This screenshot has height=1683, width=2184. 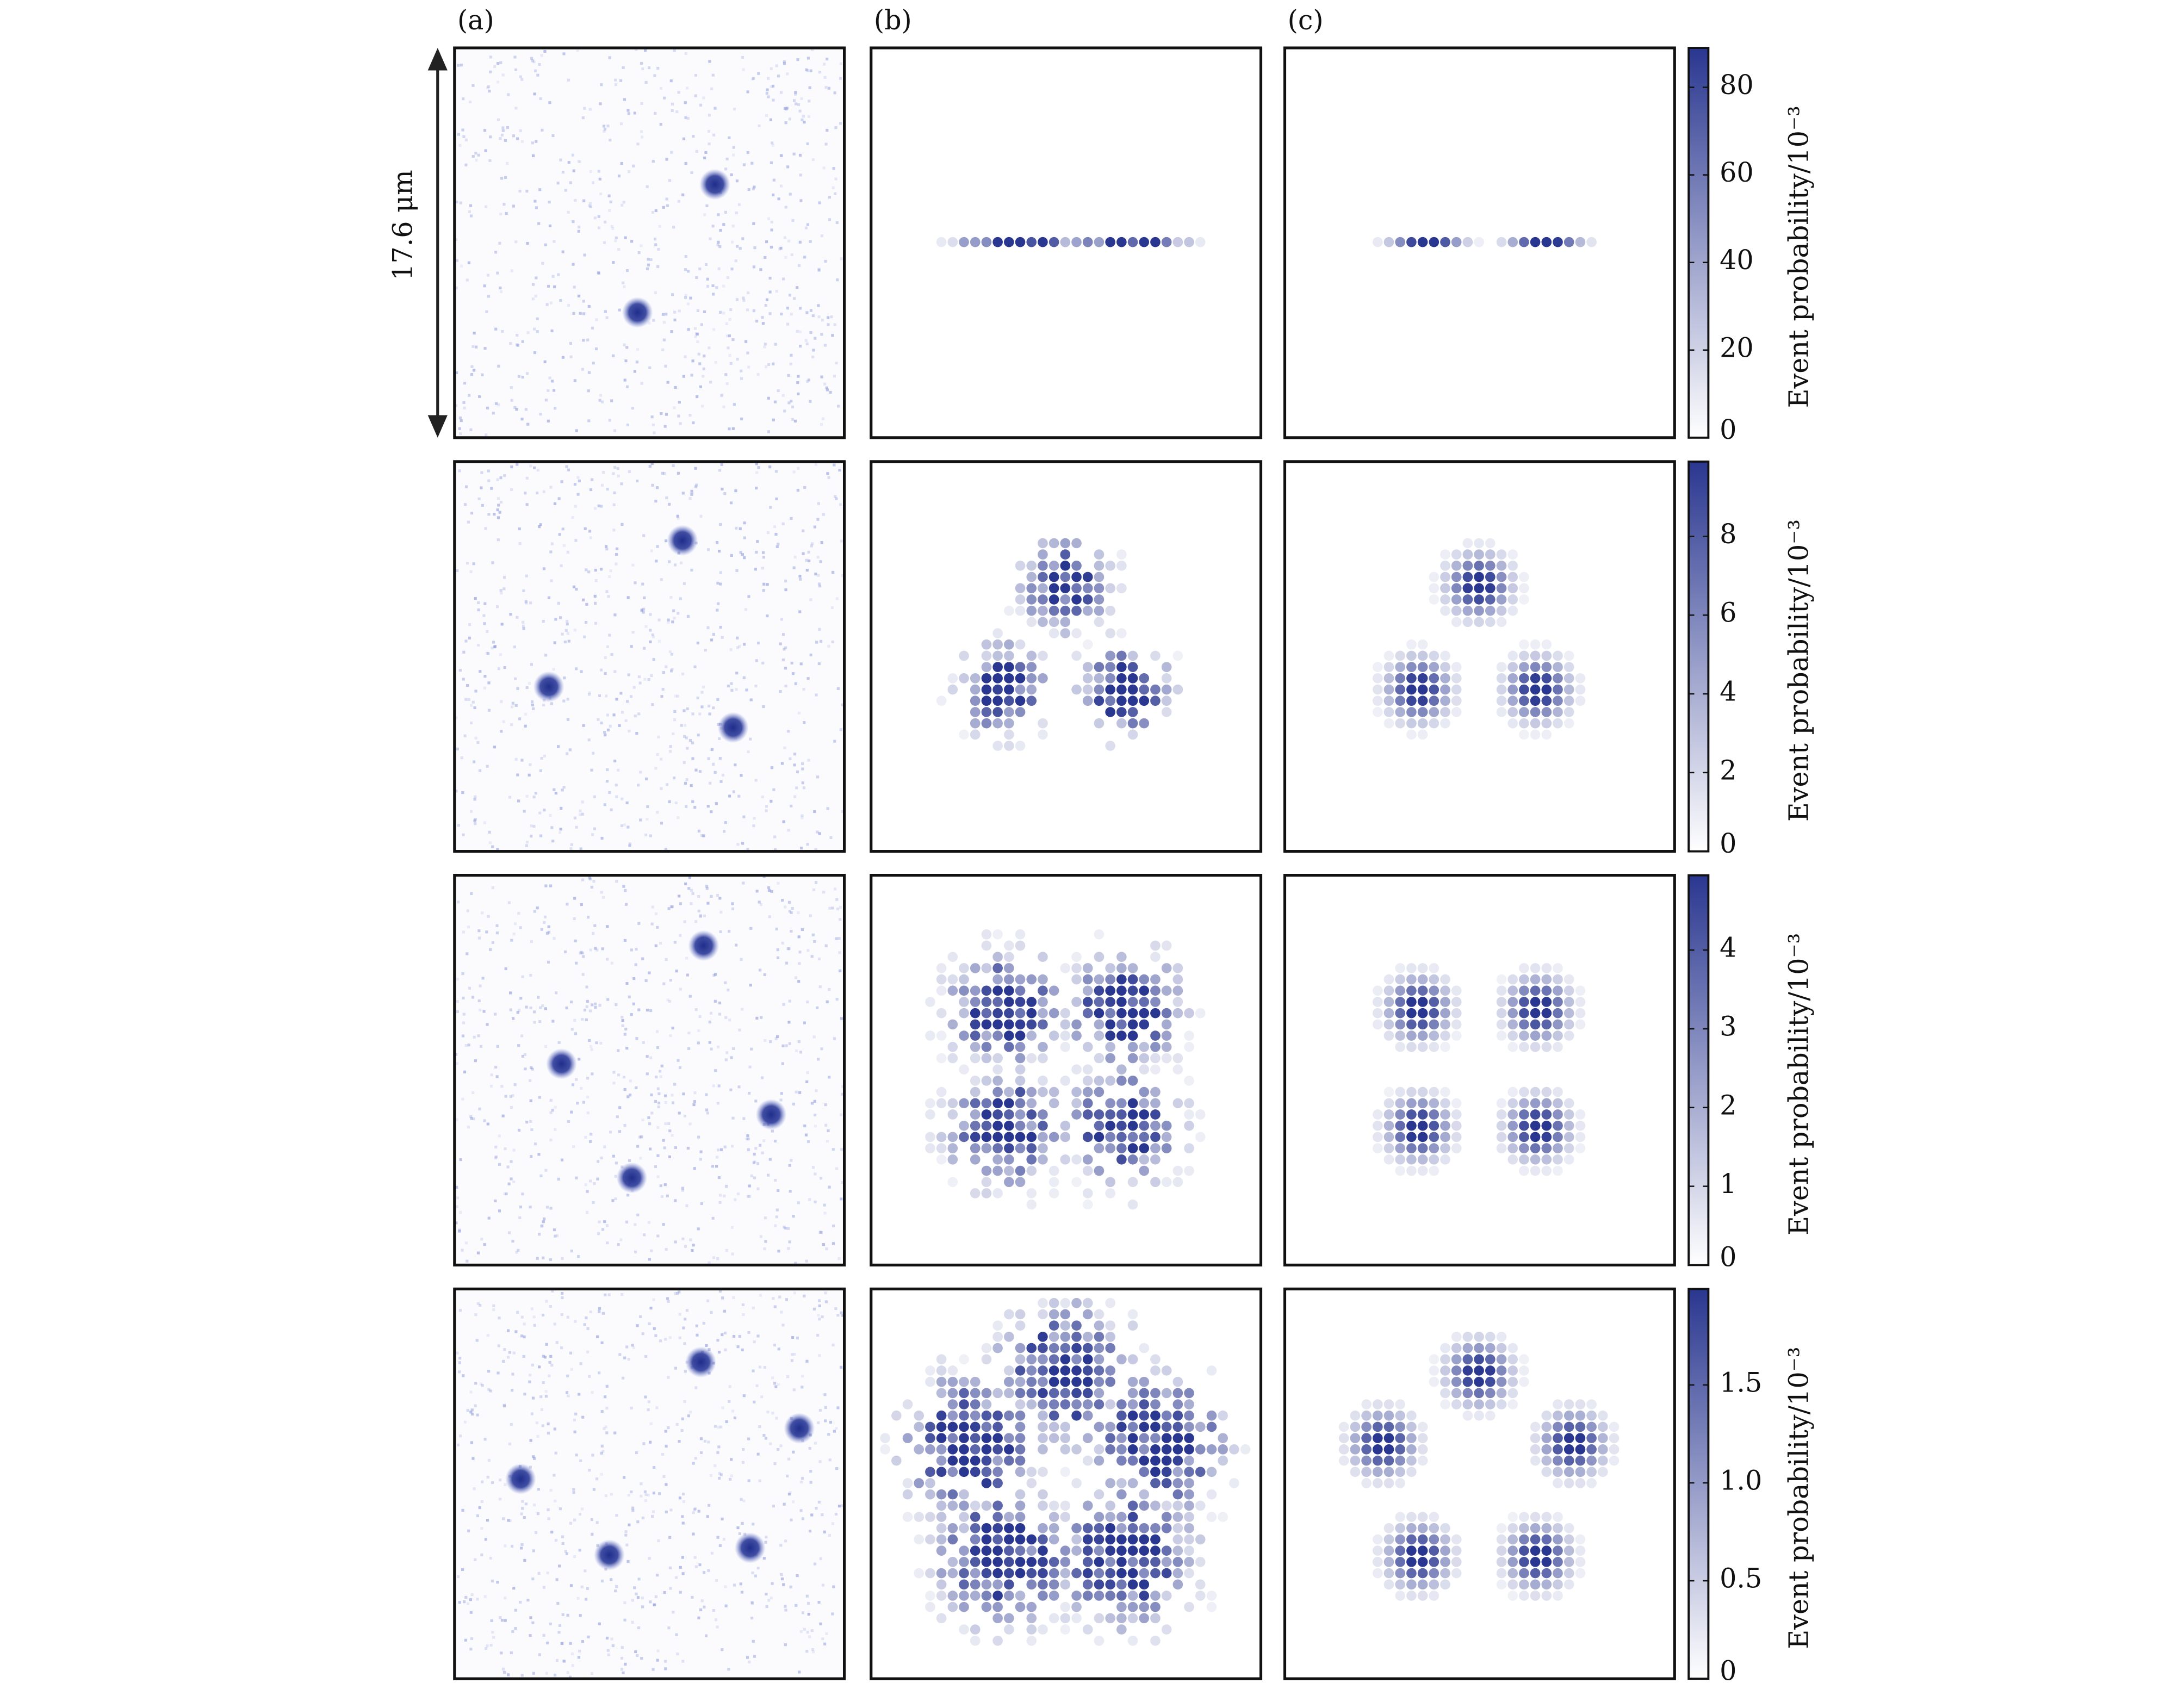 I want to click on simulated-map, so click(x=1479, y=243).